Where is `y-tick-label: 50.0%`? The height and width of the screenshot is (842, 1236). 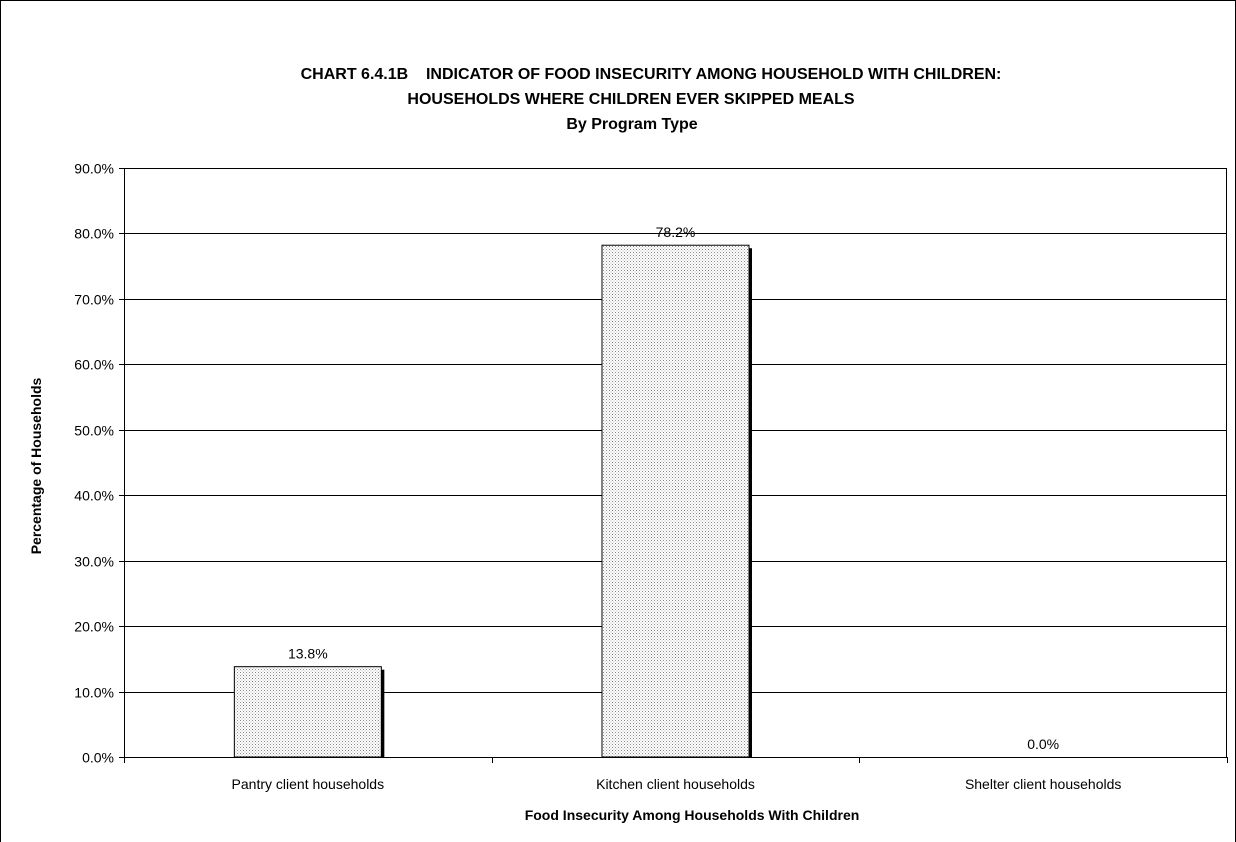
y-tick-label: 50.0% is located at coordinates (94, 431).